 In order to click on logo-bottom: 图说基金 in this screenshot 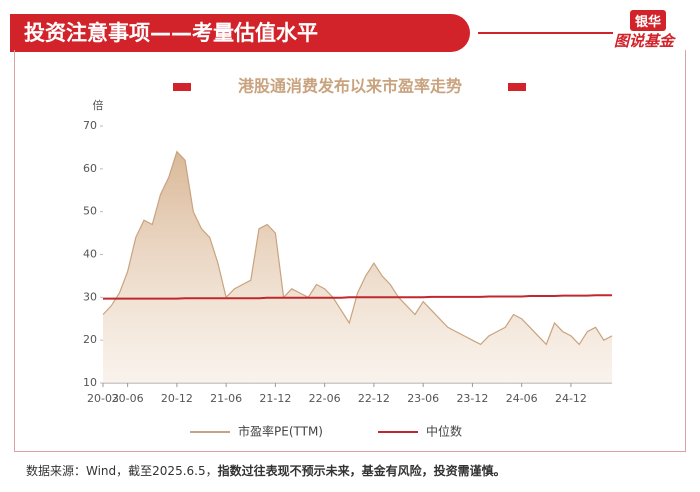, I will do `click(644, 41)`.